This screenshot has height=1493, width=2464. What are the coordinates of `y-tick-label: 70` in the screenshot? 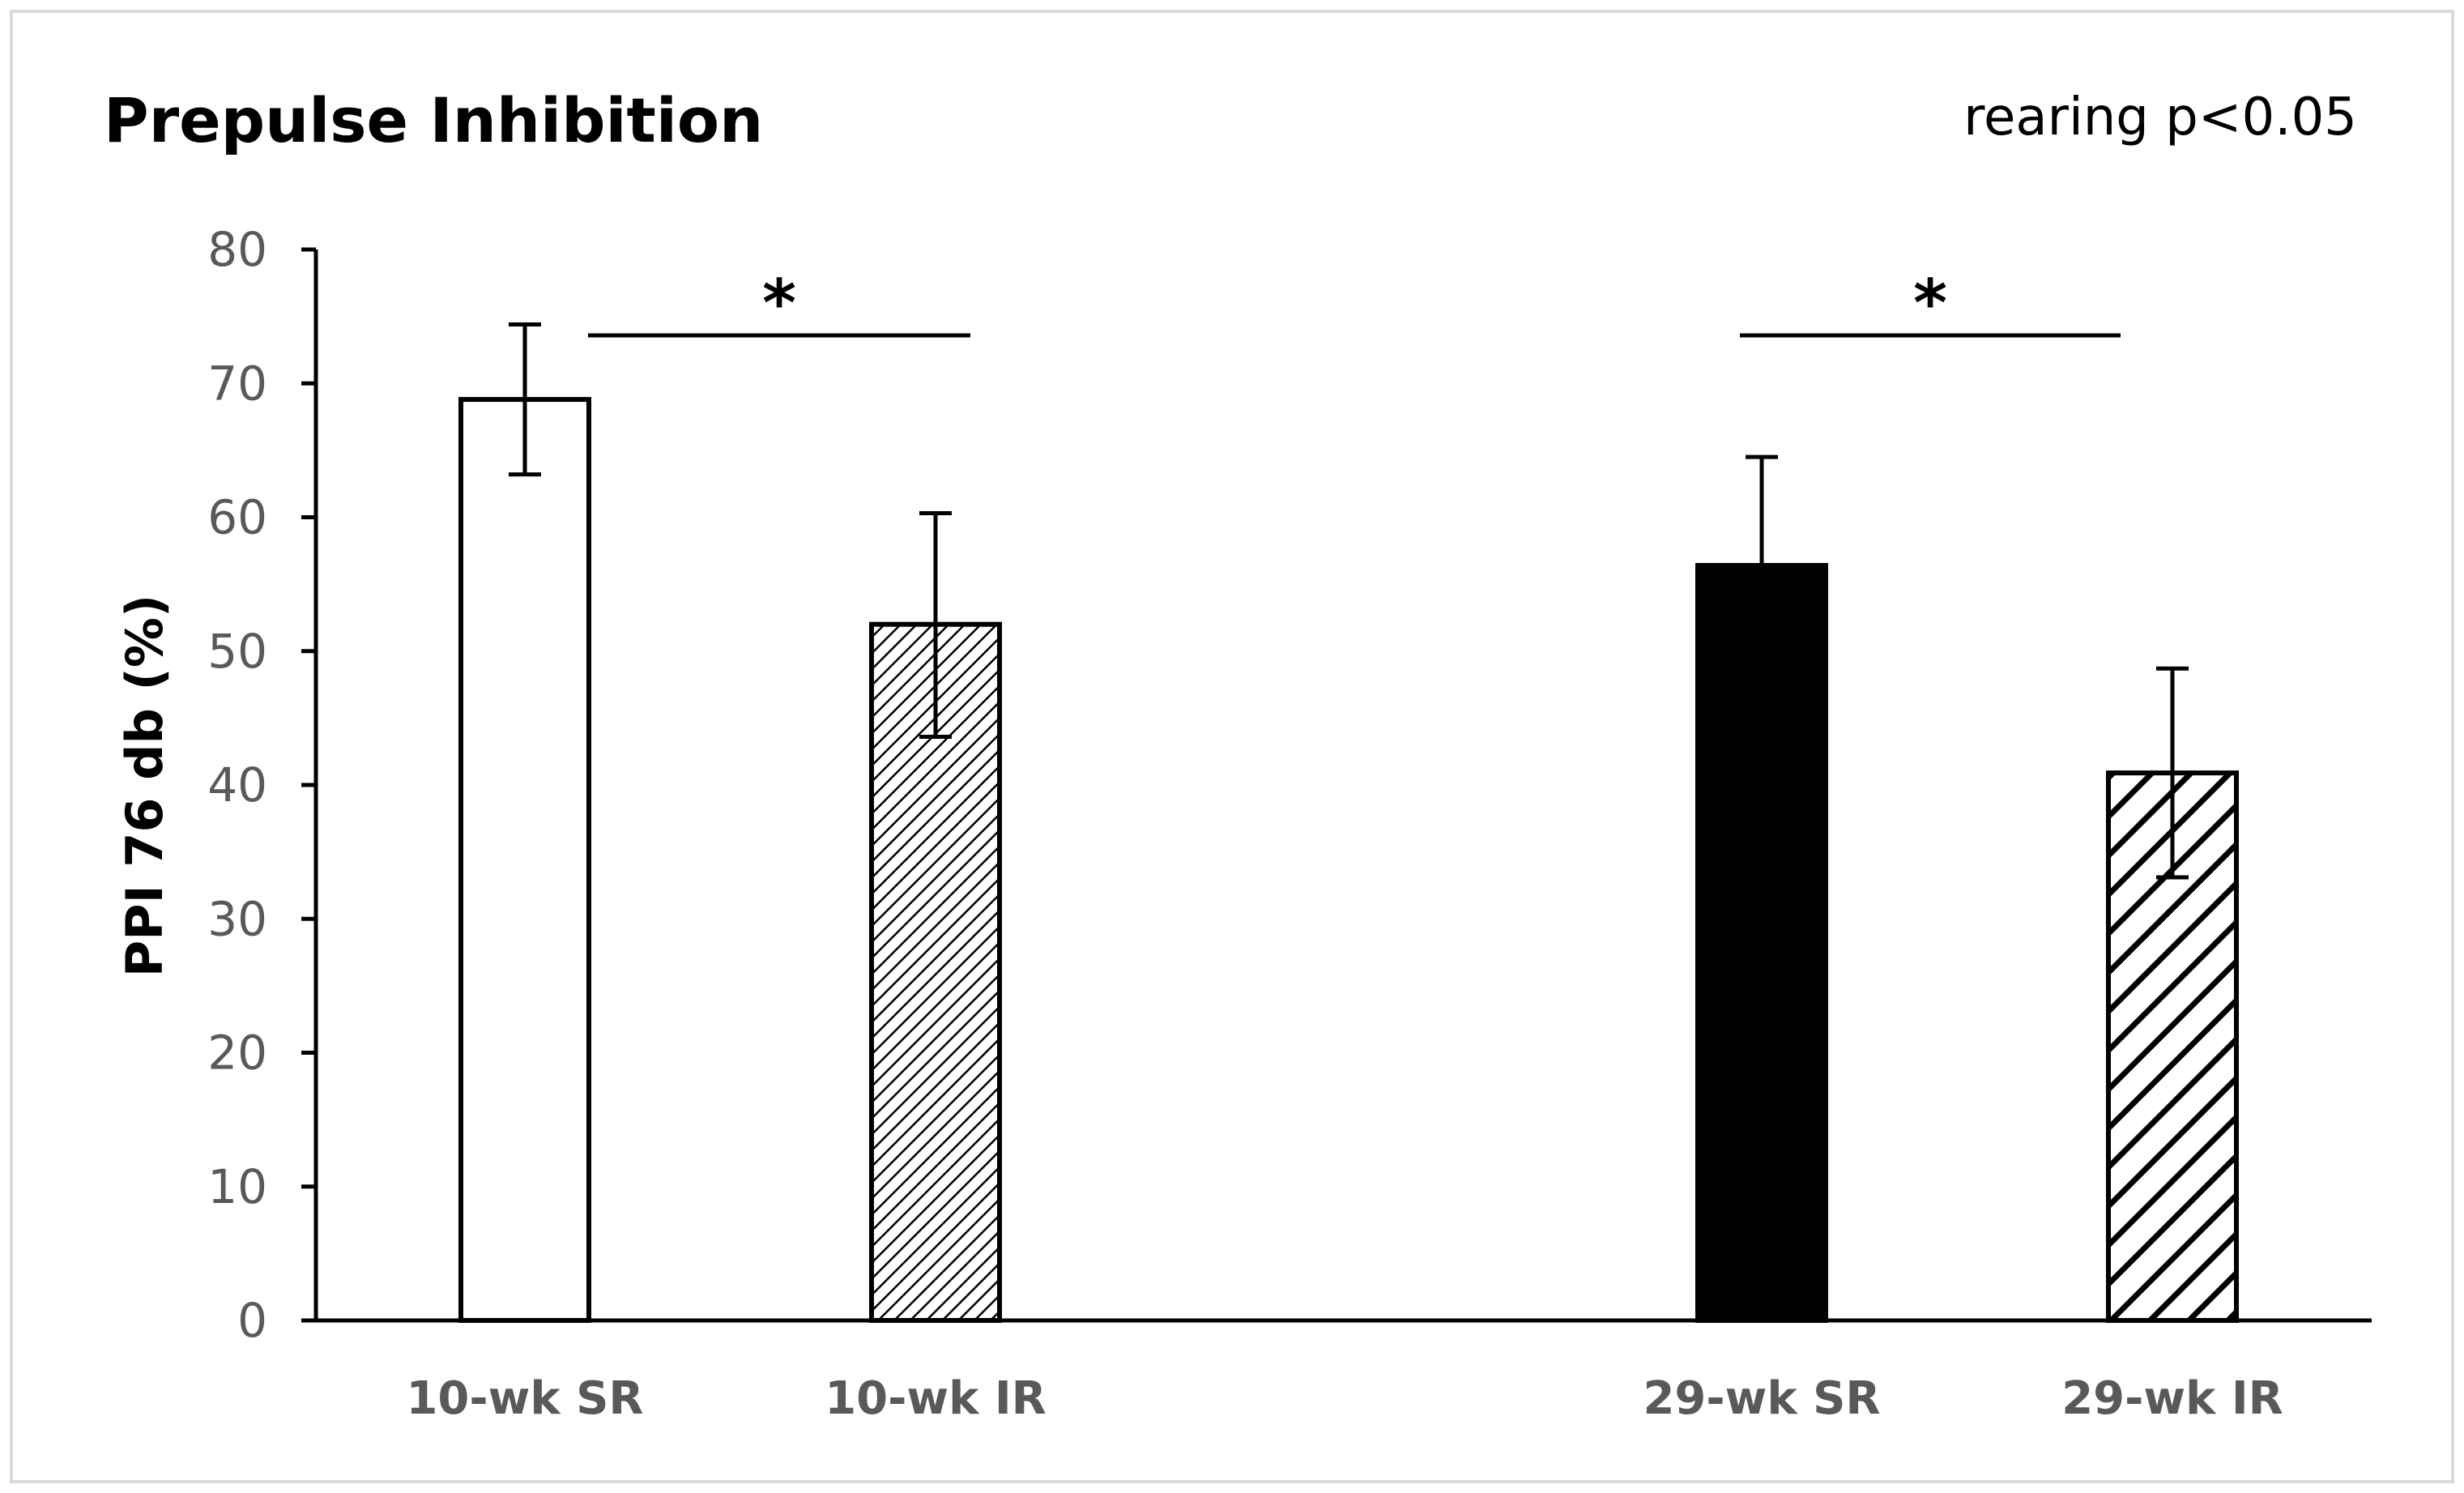 It's located at (237, 383).